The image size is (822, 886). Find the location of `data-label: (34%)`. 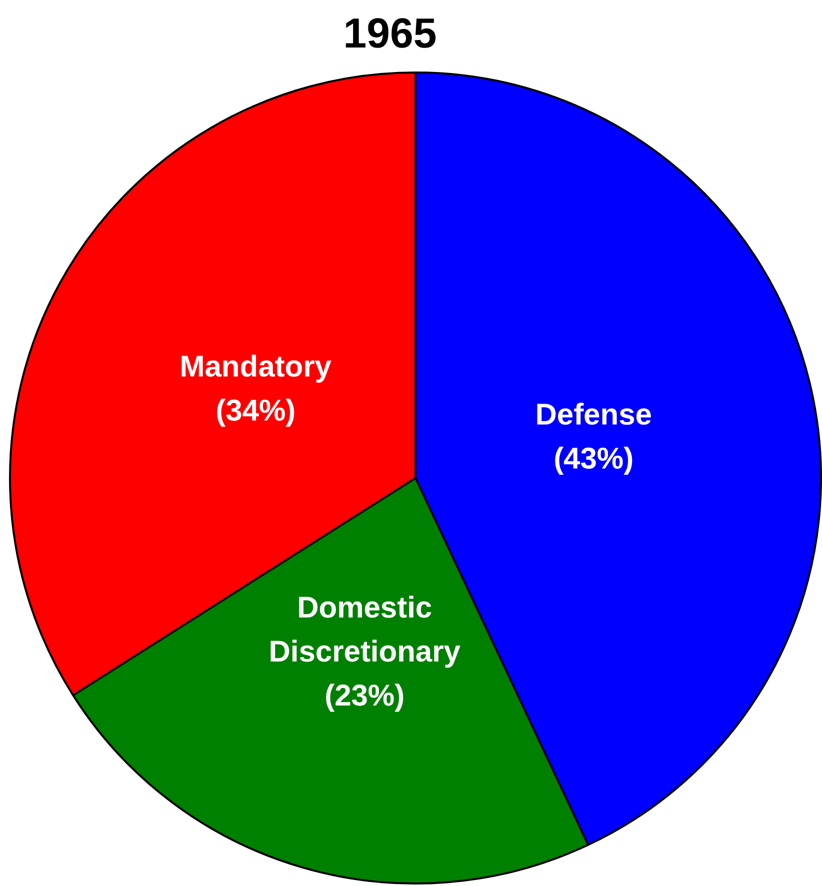

data-label: (34%) is located at coordinates (256, 411).